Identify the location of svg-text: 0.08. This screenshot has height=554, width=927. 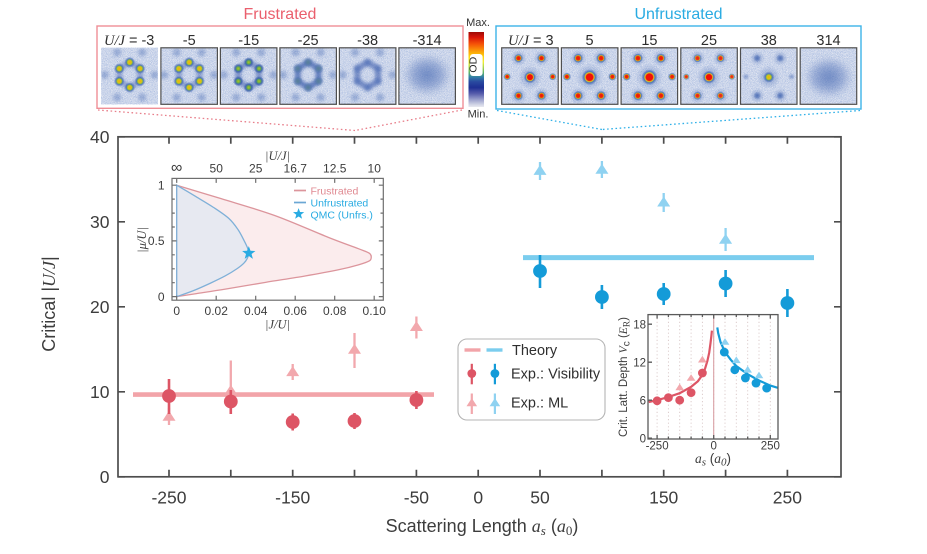
(335, 311).